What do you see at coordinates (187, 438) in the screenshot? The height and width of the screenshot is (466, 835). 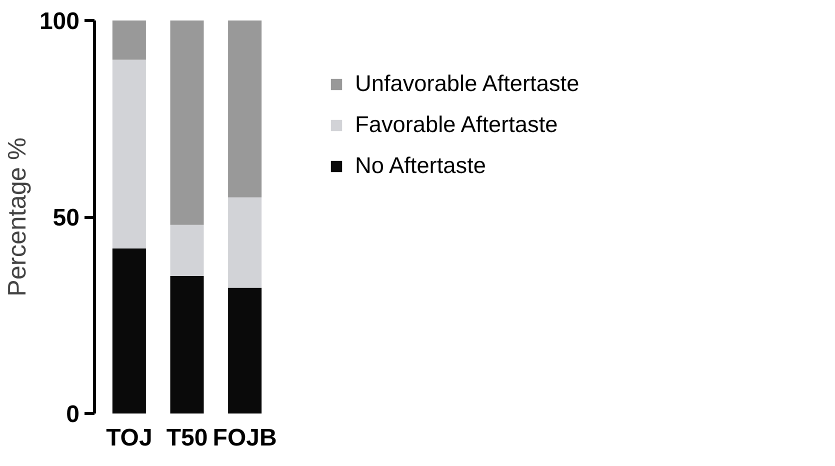 I see `x-tick-label: T50` at bounding box center [187, 438].